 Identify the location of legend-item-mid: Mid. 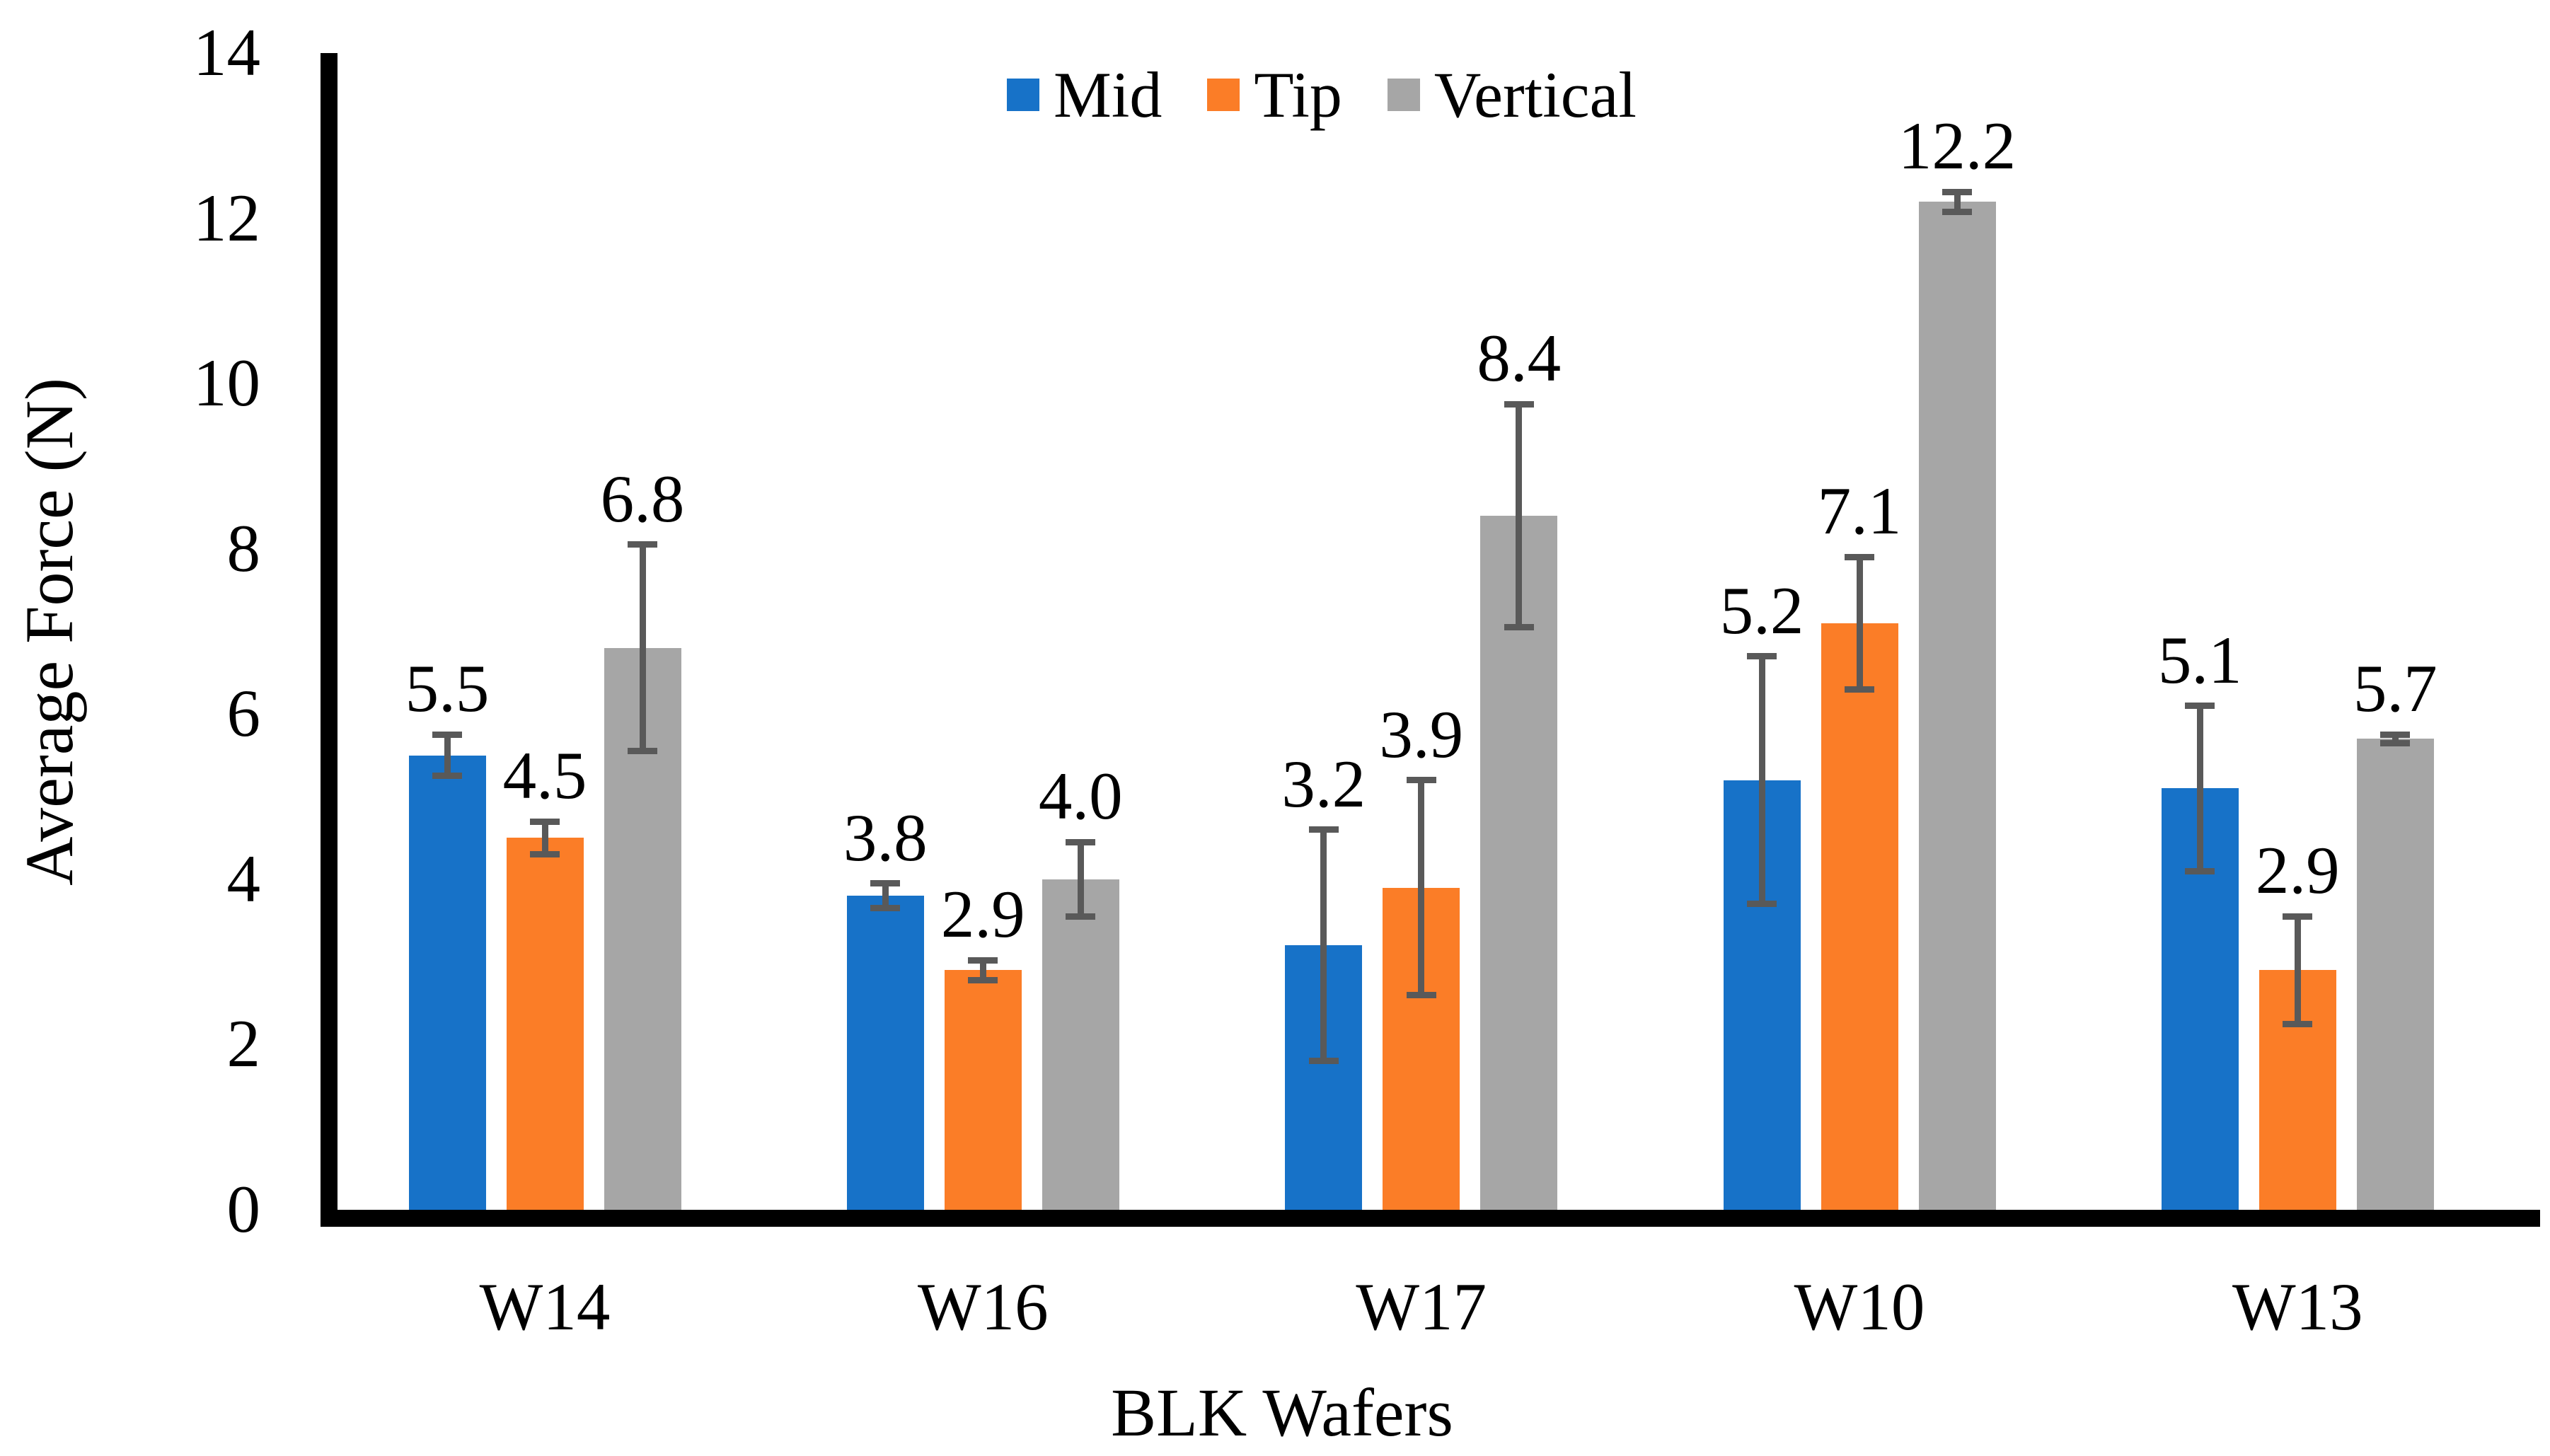
(1084, 94).